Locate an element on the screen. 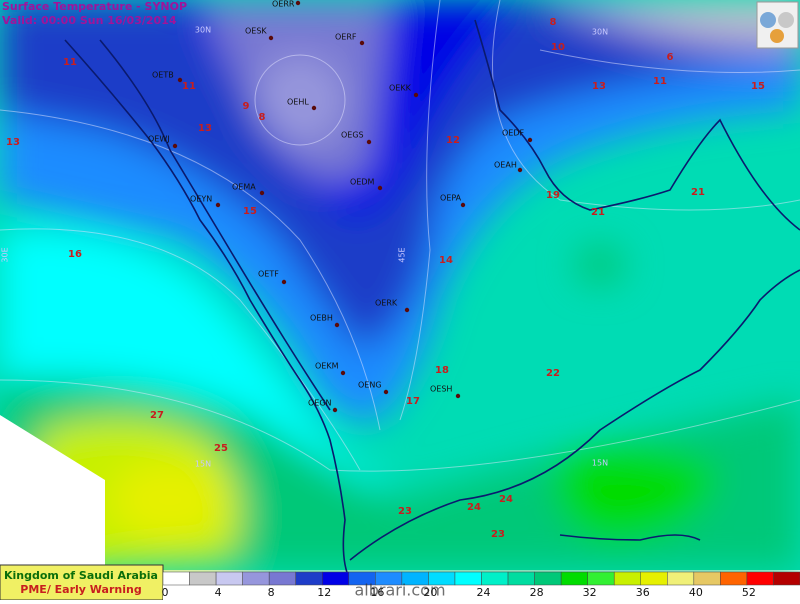  footer-line1: Kingdom of Saudi Arabia is located at coordinates (81, 575).